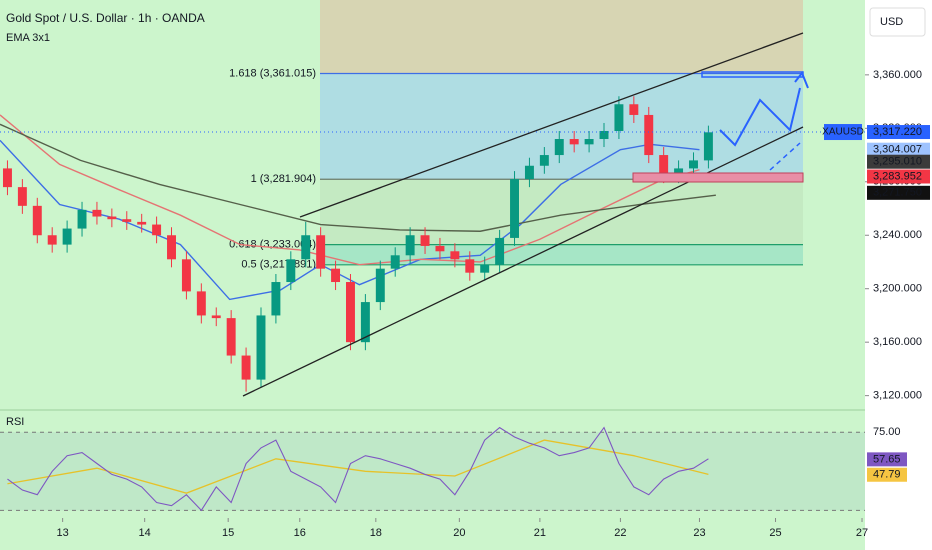 The height and width of the screenshot is (550, 932). I want to click on x-tick-label: 18, so click(376, 533).